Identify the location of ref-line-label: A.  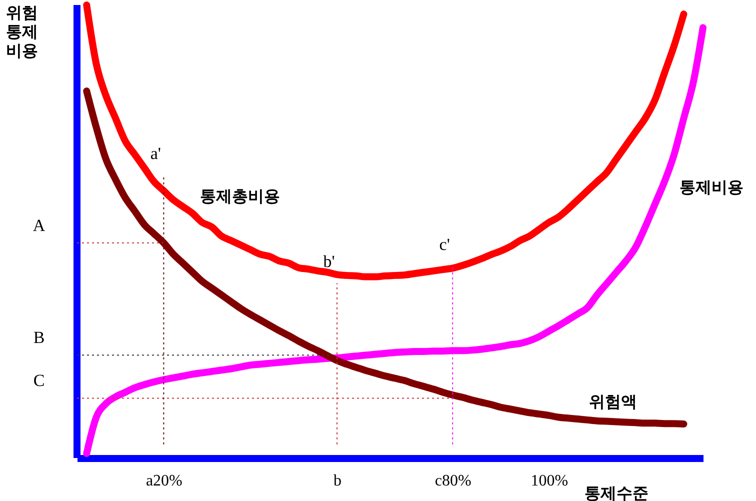
(39, 225).